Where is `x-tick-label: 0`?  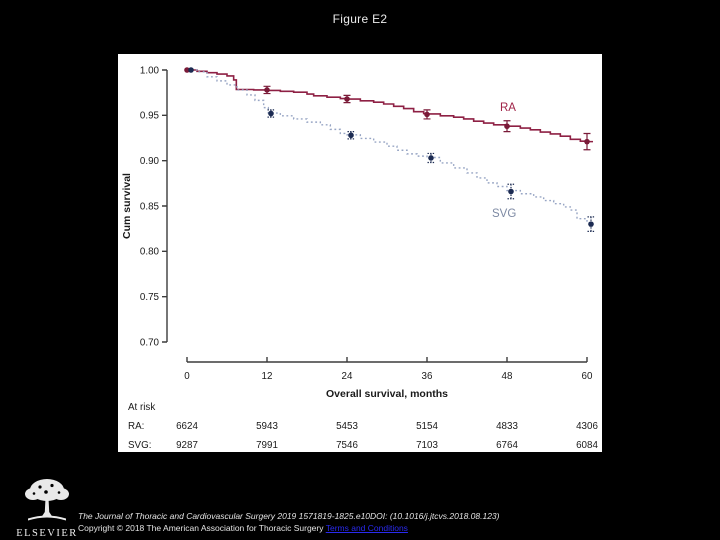 x-tick-label: 0 is located at coordinates (187, 376).